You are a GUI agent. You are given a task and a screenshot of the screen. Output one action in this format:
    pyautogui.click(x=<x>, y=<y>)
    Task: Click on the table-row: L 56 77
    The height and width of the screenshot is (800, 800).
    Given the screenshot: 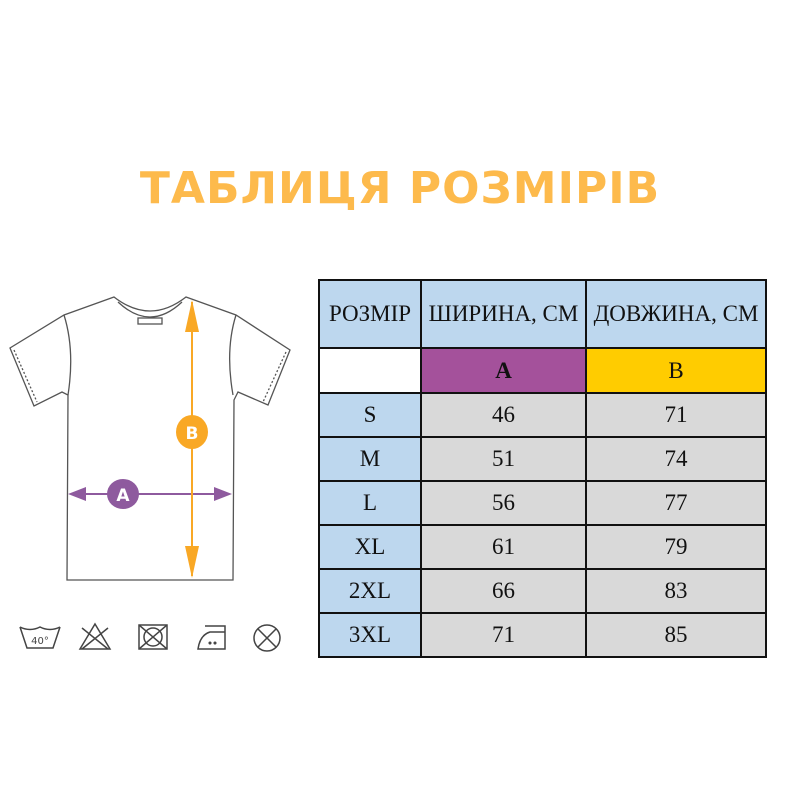 What is the action you would take?
    pyautogui.click(x=542, y=503)
    